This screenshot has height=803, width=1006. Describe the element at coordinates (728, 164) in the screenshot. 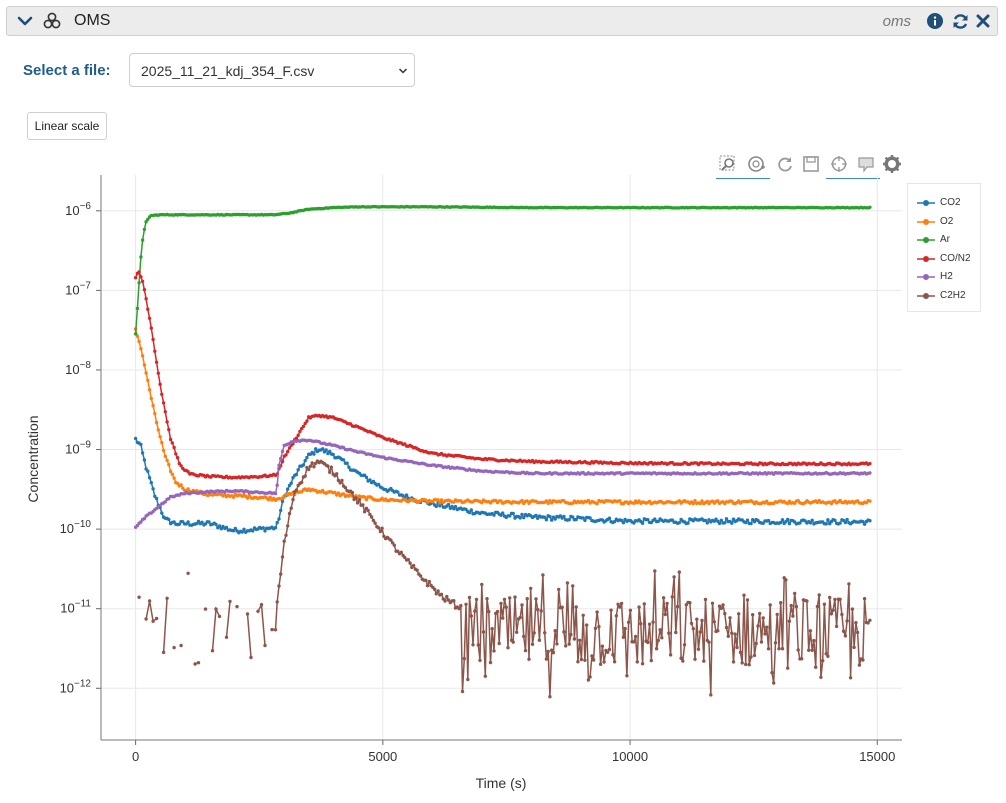

I see `box-zoom-icon` at that location.